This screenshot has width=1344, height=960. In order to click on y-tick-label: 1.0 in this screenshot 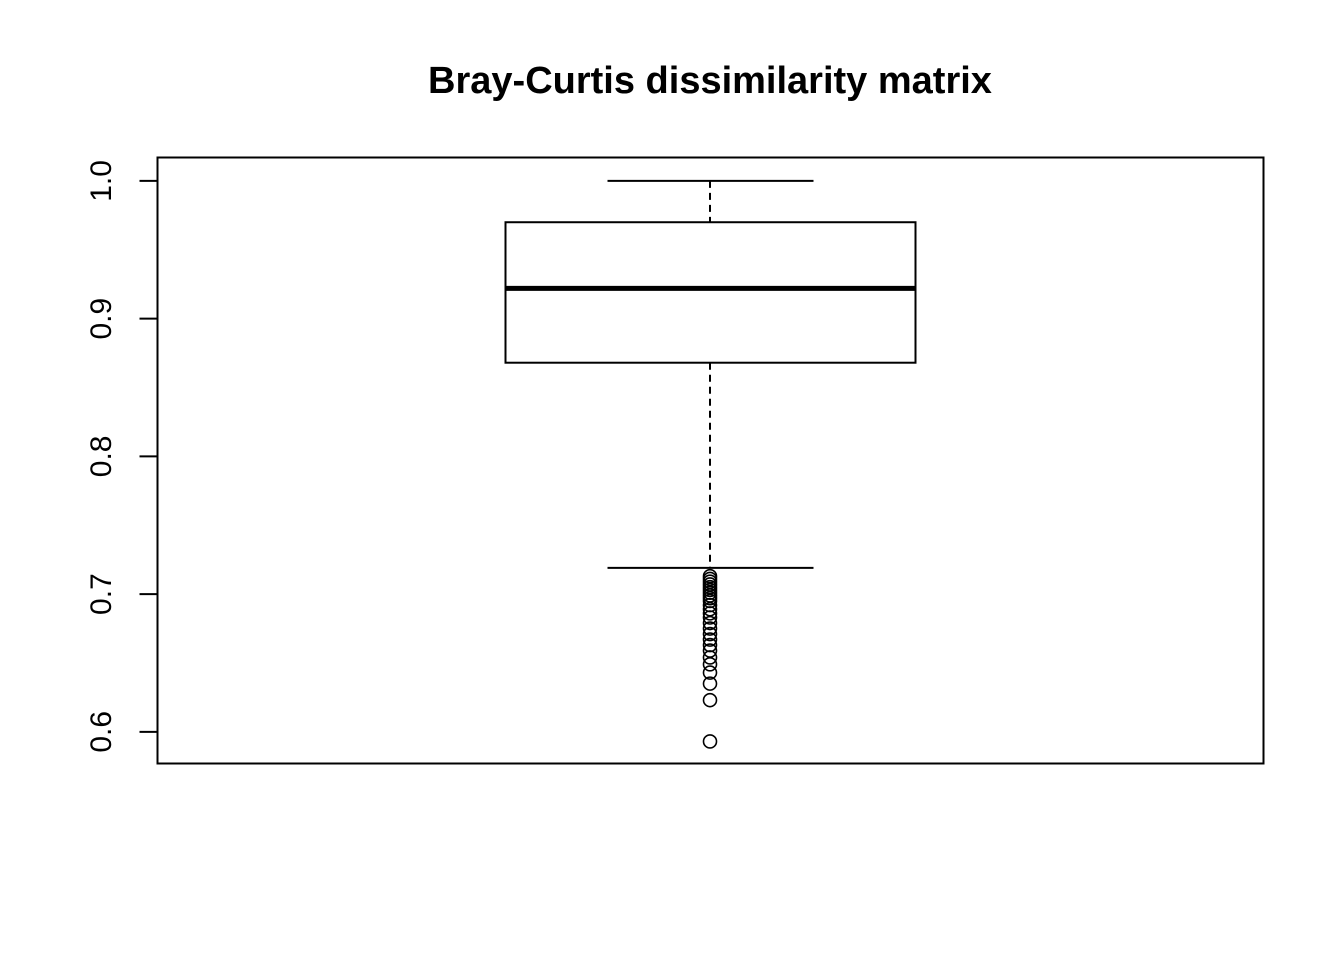, I will do `click(101, 181)`.